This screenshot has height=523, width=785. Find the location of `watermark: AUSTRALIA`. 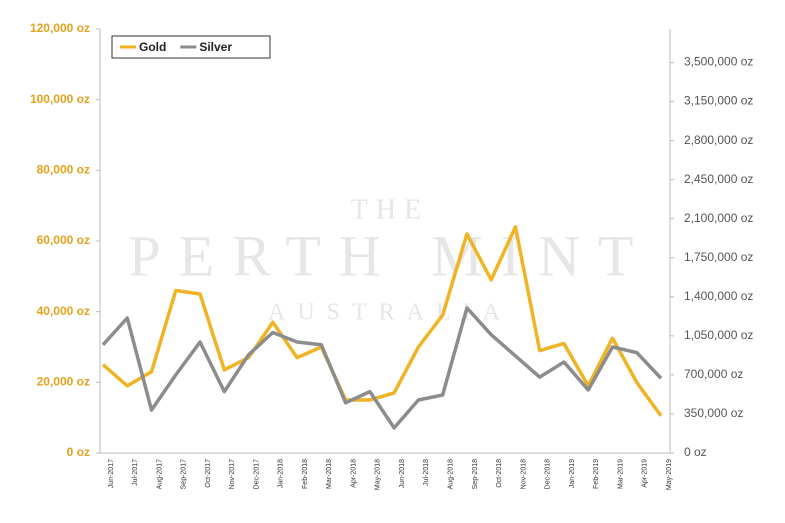

watermark: AUSTRALIA is located at coordinates (390, 313).